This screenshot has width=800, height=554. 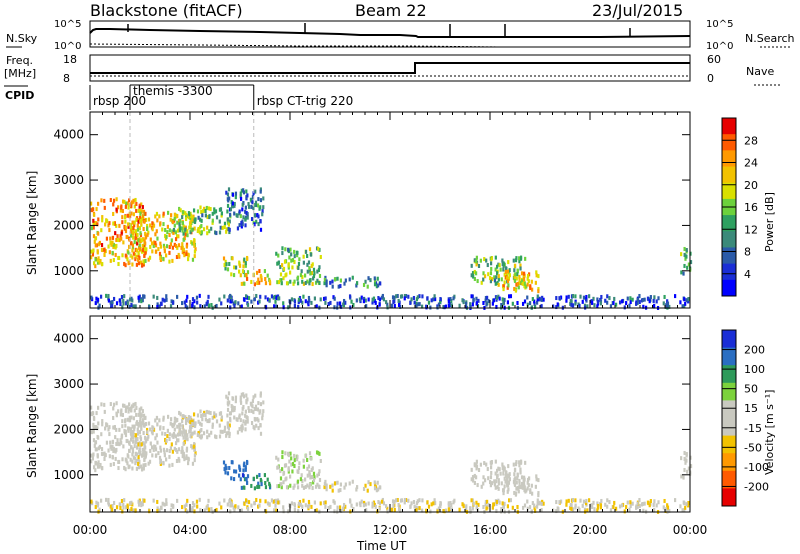 What do you see at coordinates (32, 426) in the screenshot?
I see `velocity-ylabel: Slant Range [km]` at bounding box center [32, 426].